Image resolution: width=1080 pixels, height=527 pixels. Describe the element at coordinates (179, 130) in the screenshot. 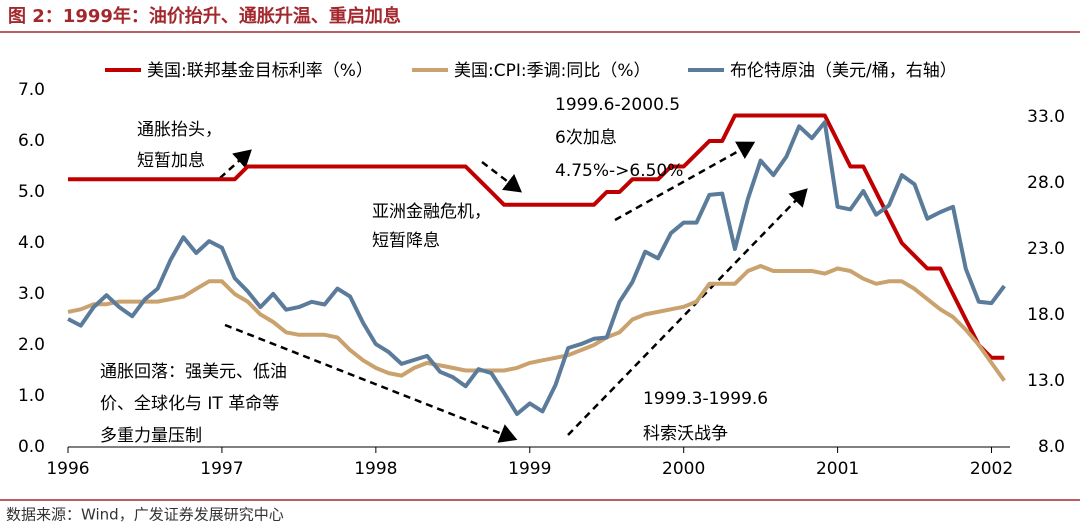

I see `annotation: 通胀抬头，` at that location.